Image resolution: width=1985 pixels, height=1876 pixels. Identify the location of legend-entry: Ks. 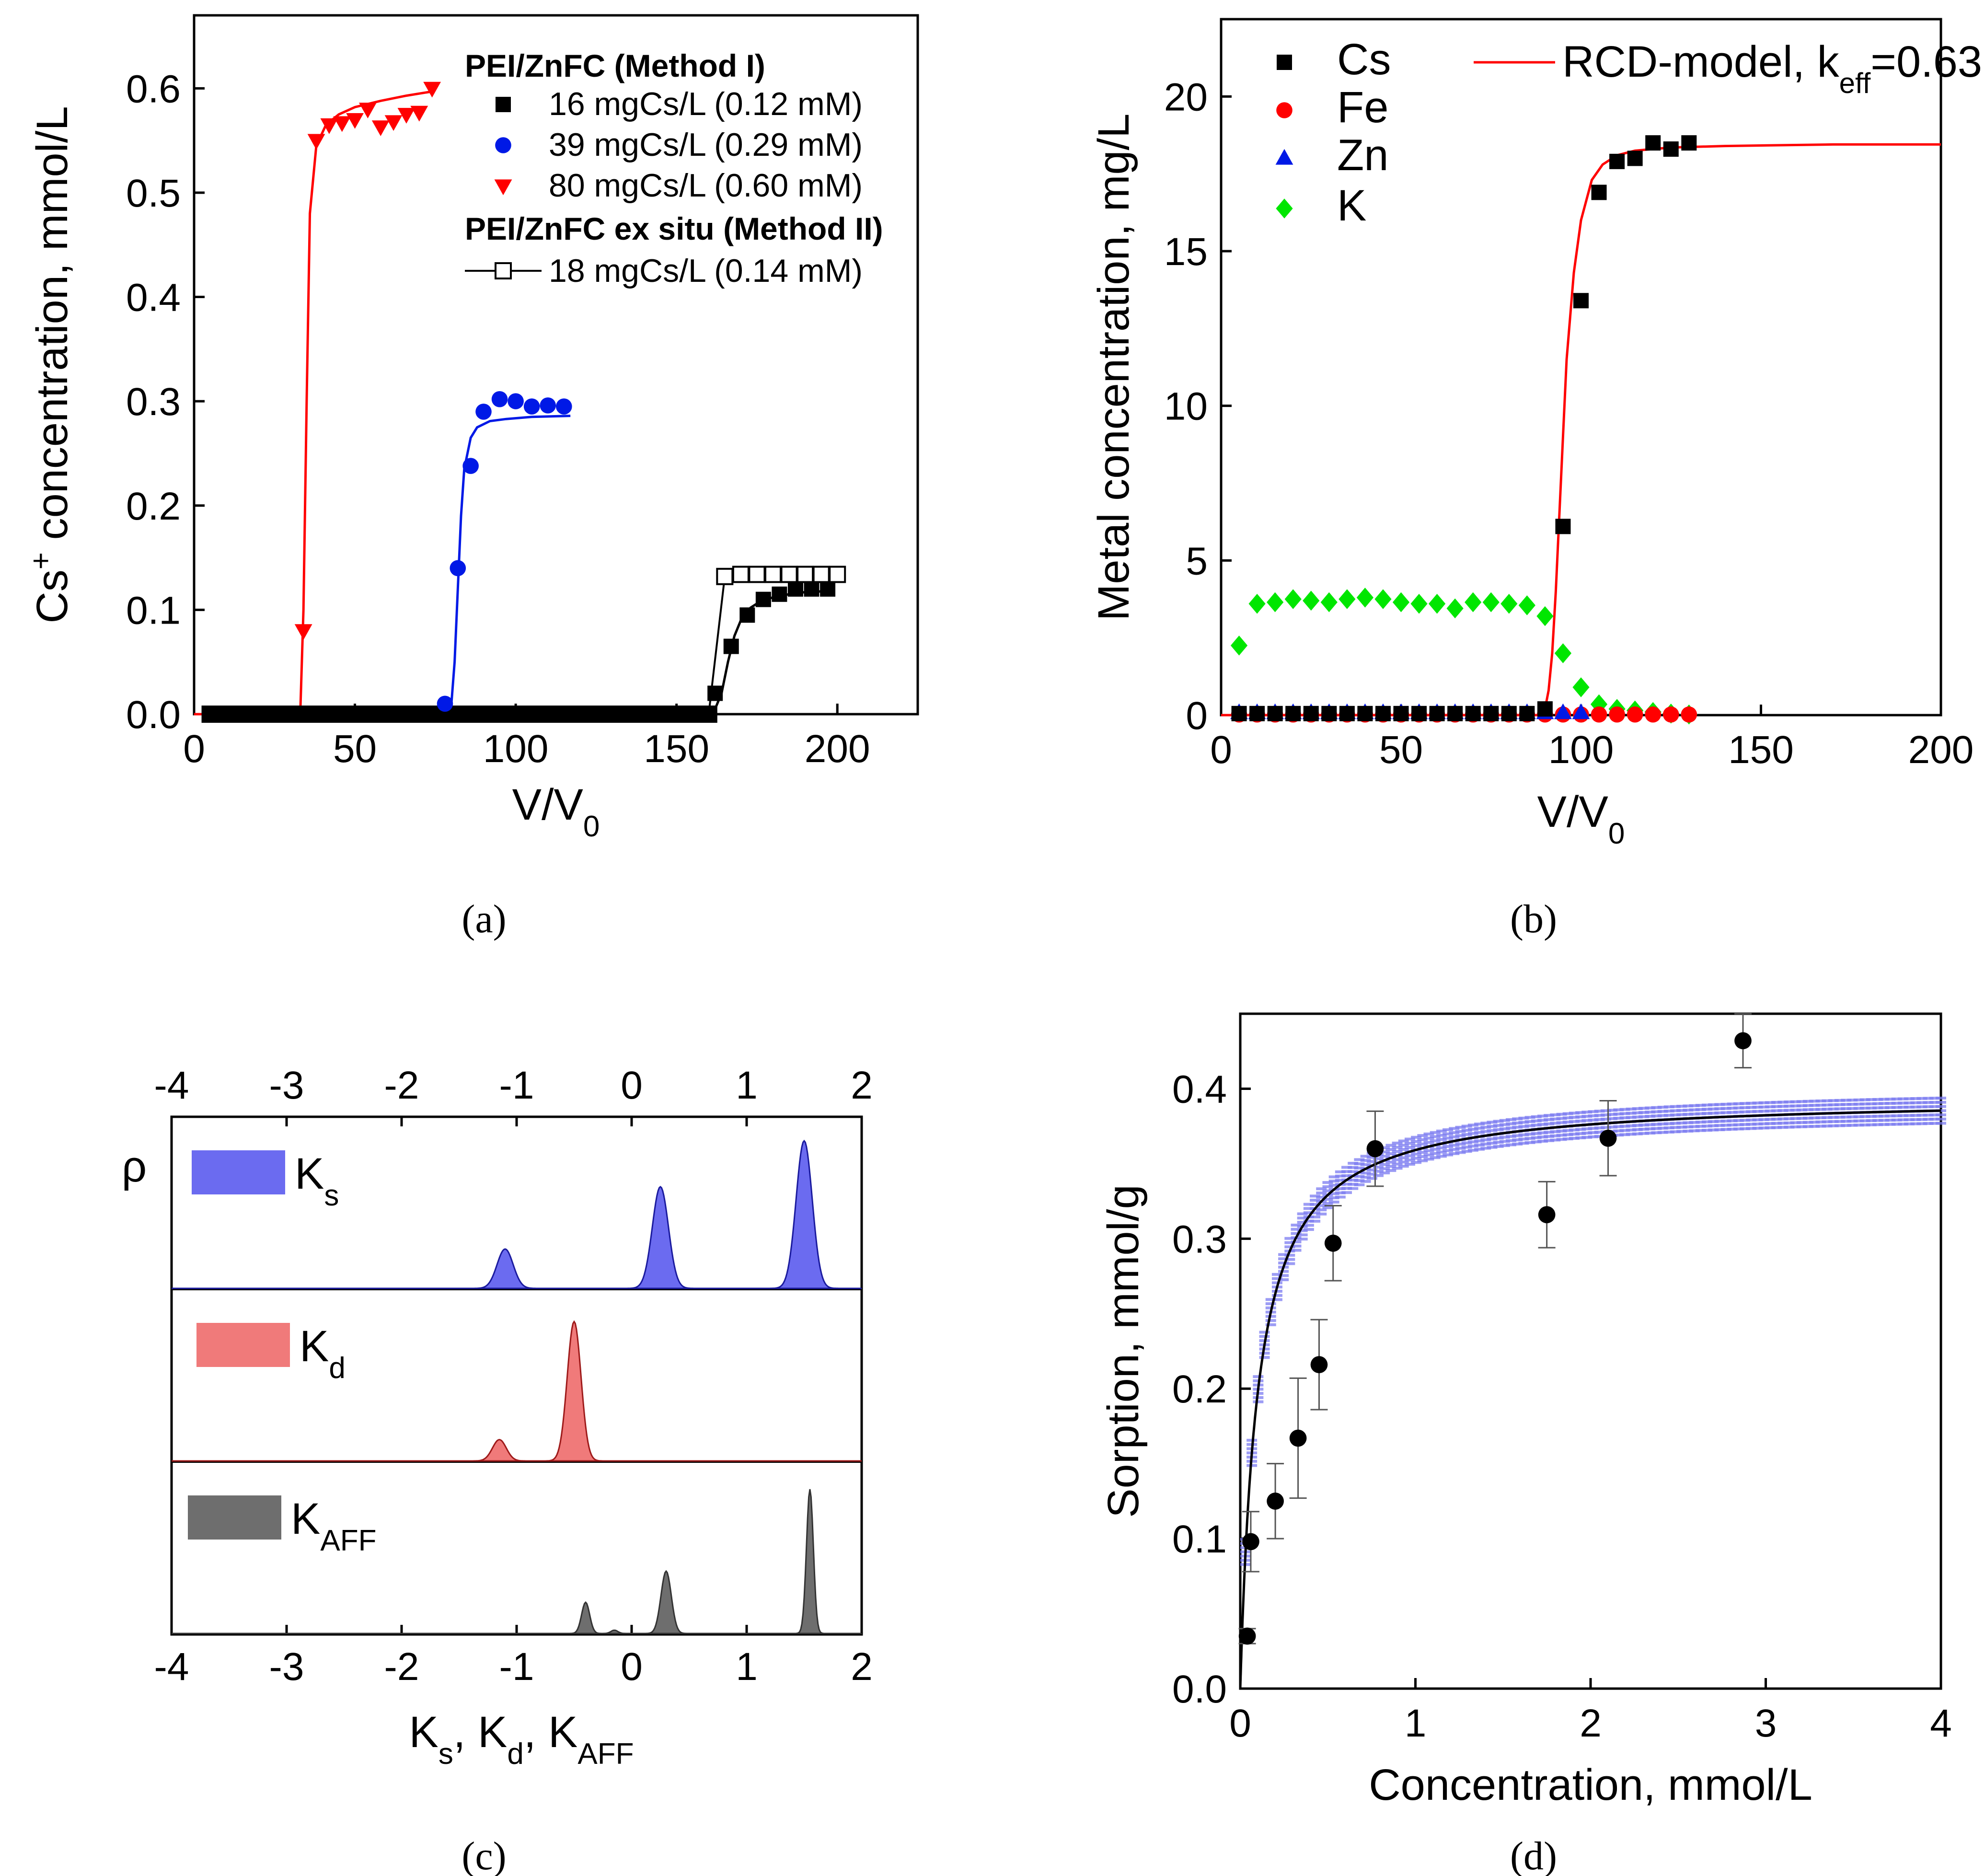
(317, 1180).